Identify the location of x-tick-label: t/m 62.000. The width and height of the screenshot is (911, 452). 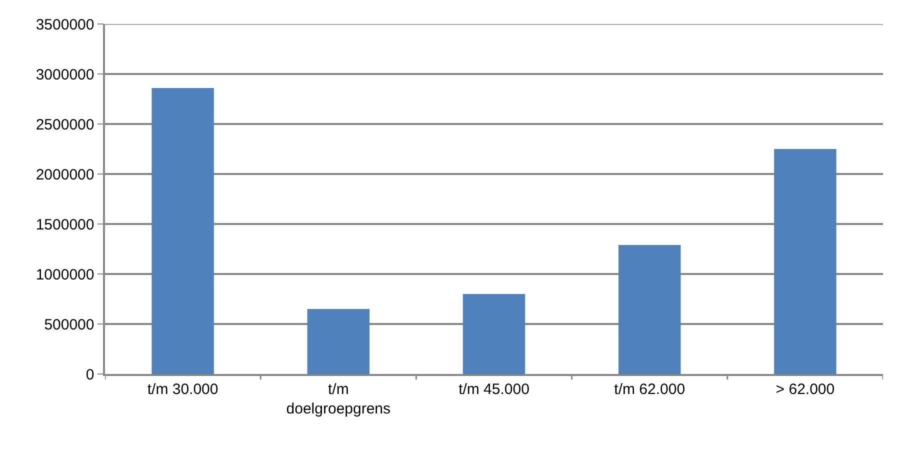
(650, 389).